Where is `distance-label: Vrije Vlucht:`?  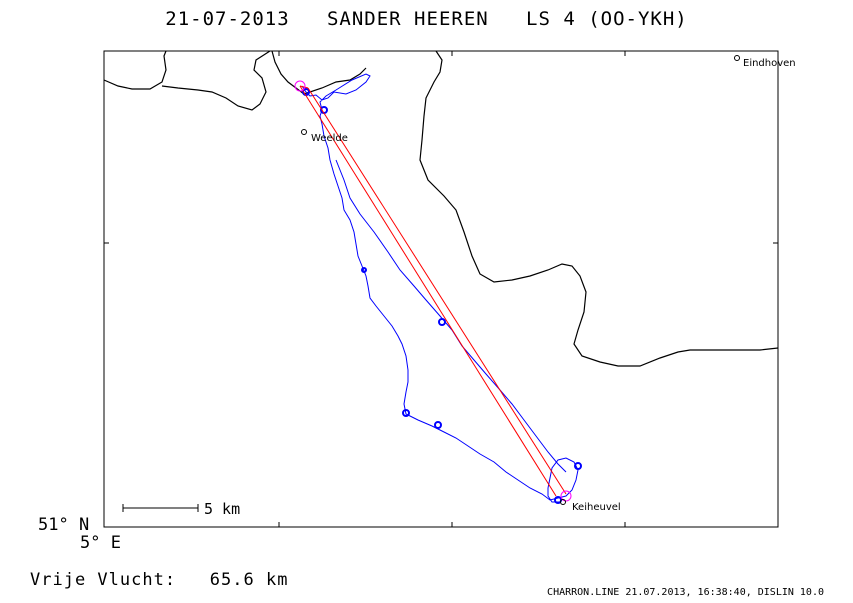
distance-label: Vrije Vlucht: is located at coordinates (103, 580).